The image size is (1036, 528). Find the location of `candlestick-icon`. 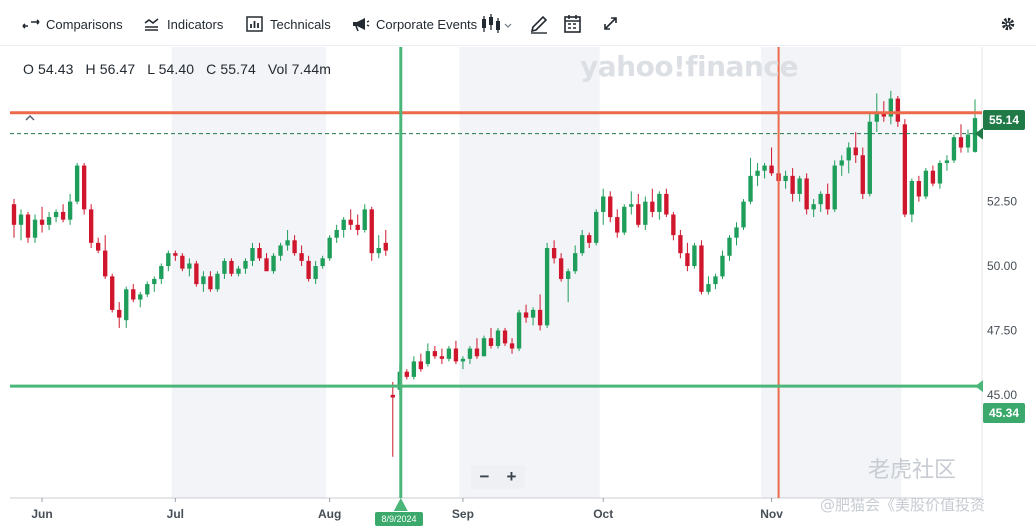

candlestick-icon is located at coordinates (497, 23).